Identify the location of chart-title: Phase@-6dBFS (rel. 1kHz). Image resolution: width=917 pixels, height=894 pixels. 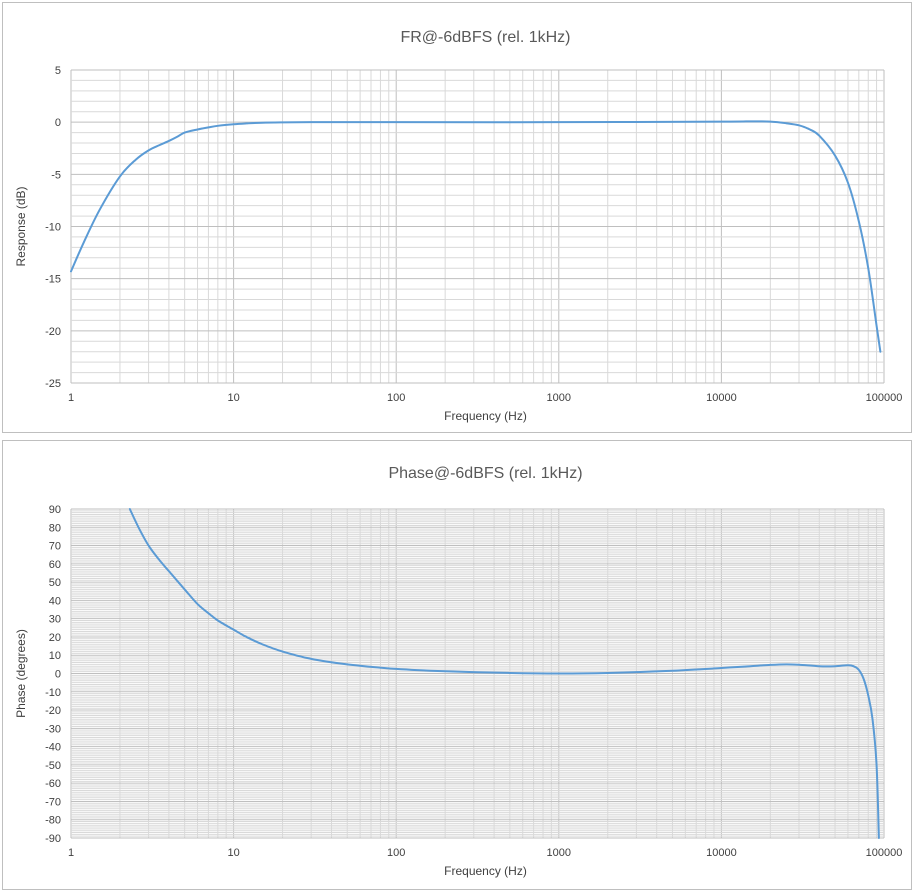
(485, 473).